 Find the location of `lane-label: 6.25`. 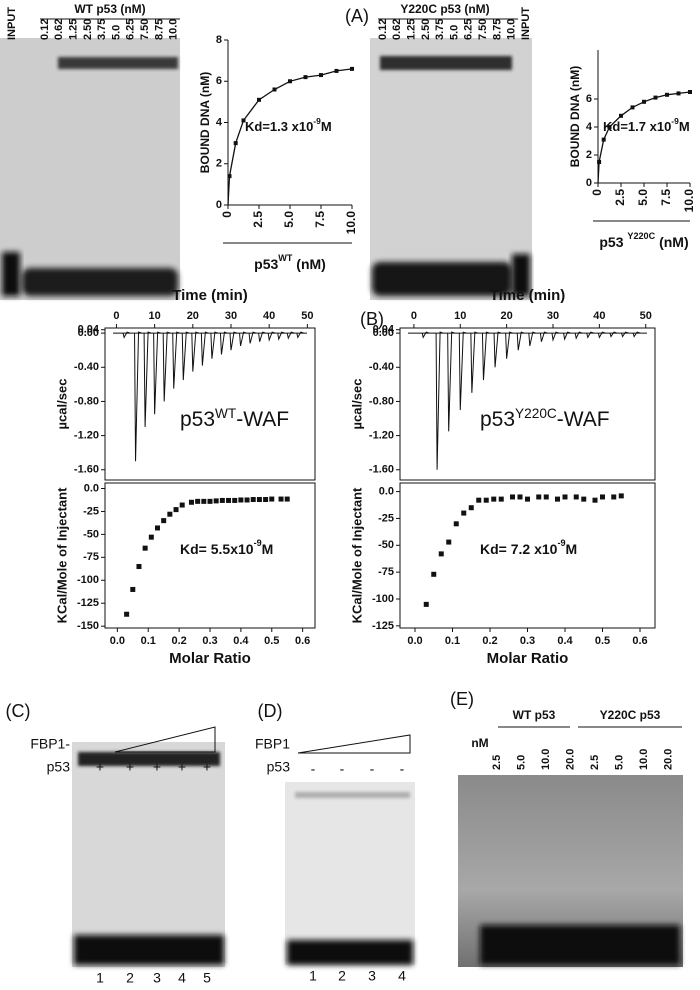

lane-label: 6.25 is located at coordinates (131, 29).